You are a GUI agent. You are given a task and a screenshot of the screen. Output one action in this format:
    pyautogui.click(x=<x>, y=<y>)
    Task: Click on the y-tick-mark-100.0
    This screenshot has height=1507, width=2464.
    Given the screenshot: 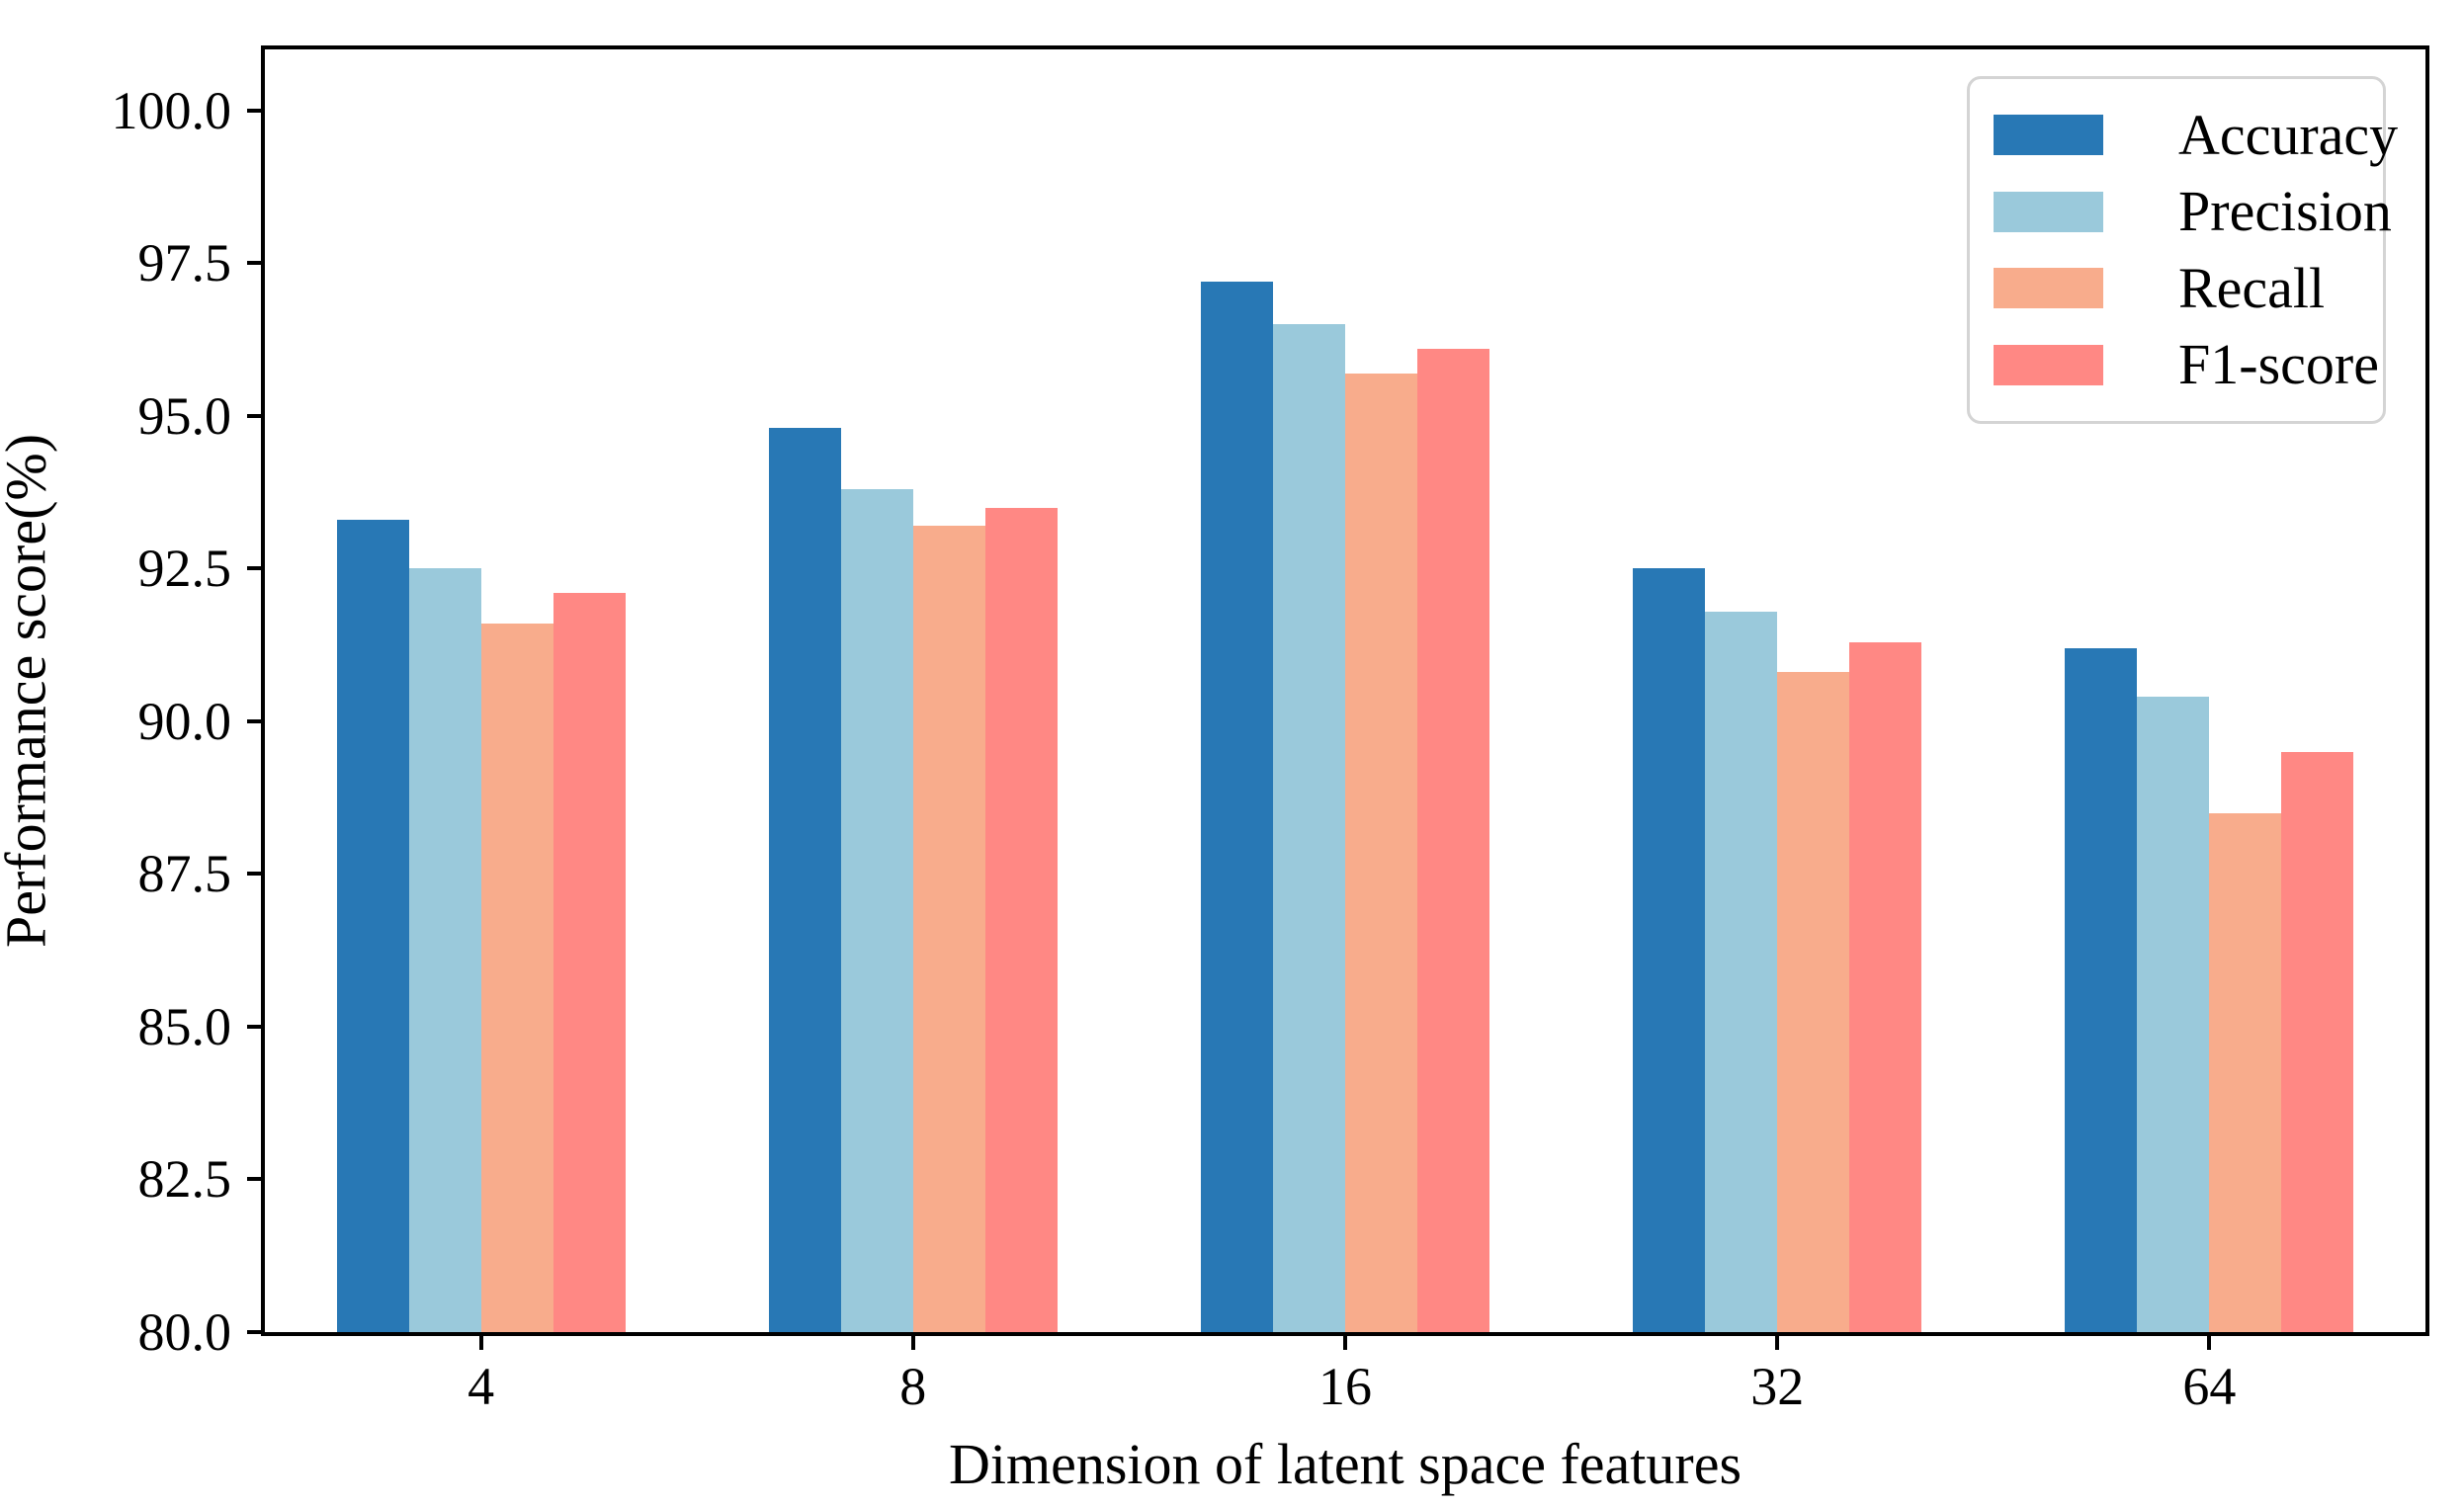 What is the action you would take?
    pyautogui.click(x=254, y=110)
    